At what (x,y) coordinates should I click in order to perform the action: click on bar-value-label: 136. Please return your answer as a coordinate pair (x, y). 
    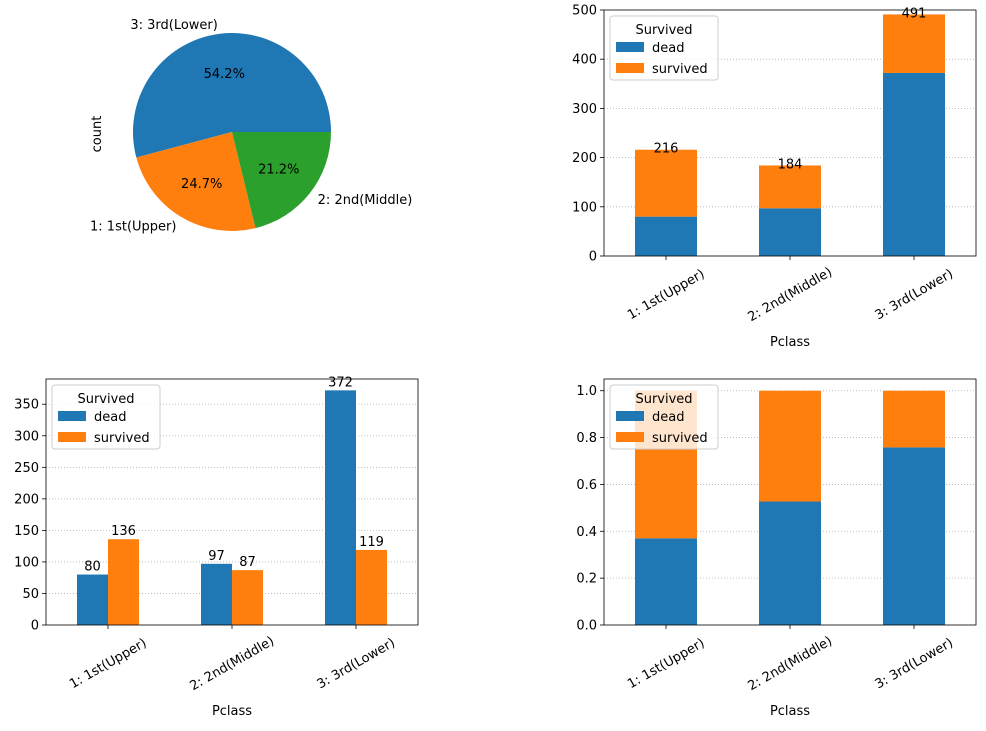
    Looking at the image, I should click on (123, 531).